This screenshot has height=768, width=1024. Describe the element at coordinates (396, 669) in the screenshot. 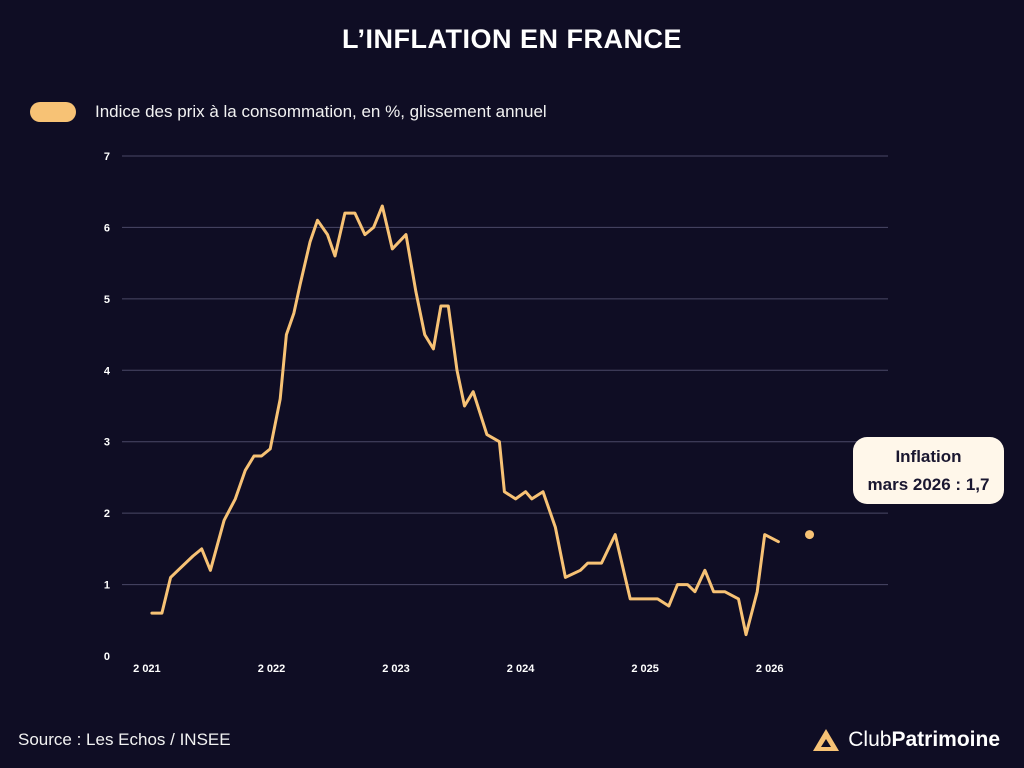

I see `x-tick-label: 2 023` at that location.